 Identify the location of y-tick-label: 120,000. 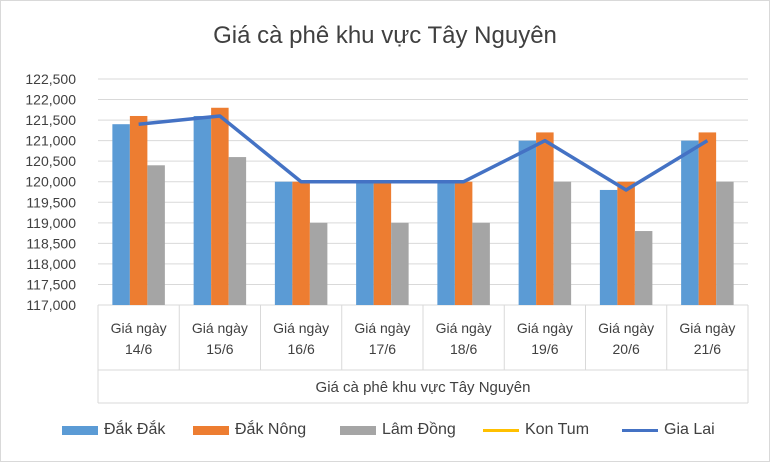
(50, 182).